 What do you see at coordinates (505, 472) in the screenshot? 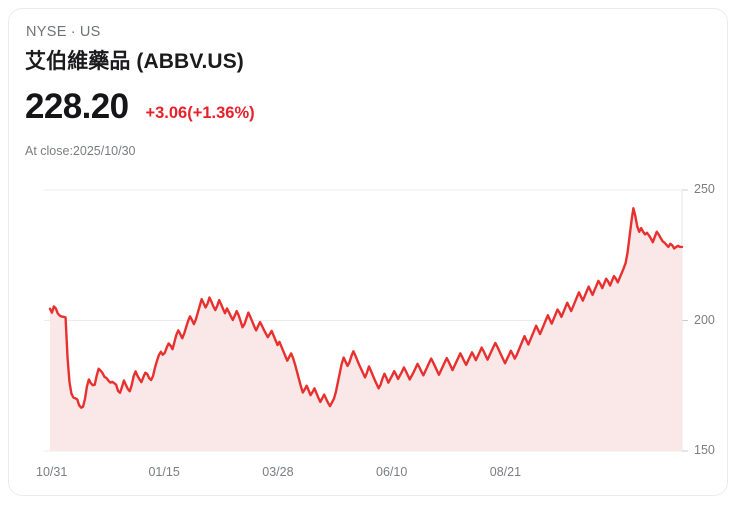
I see `x-tick-label: 08/21` at bounding box center [505, 472].